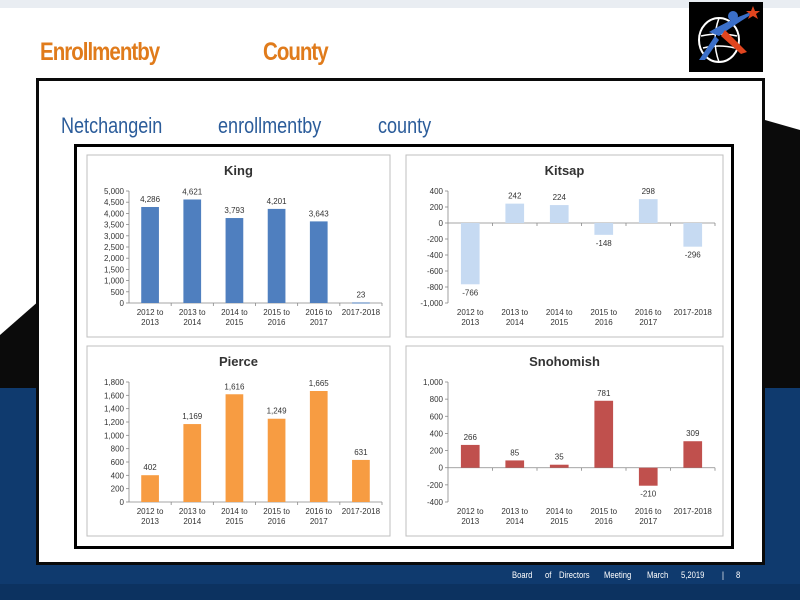 This screenshot has height=600, width=800. I want to click on snohomish-ytick-label: 800, so click(437, 399).